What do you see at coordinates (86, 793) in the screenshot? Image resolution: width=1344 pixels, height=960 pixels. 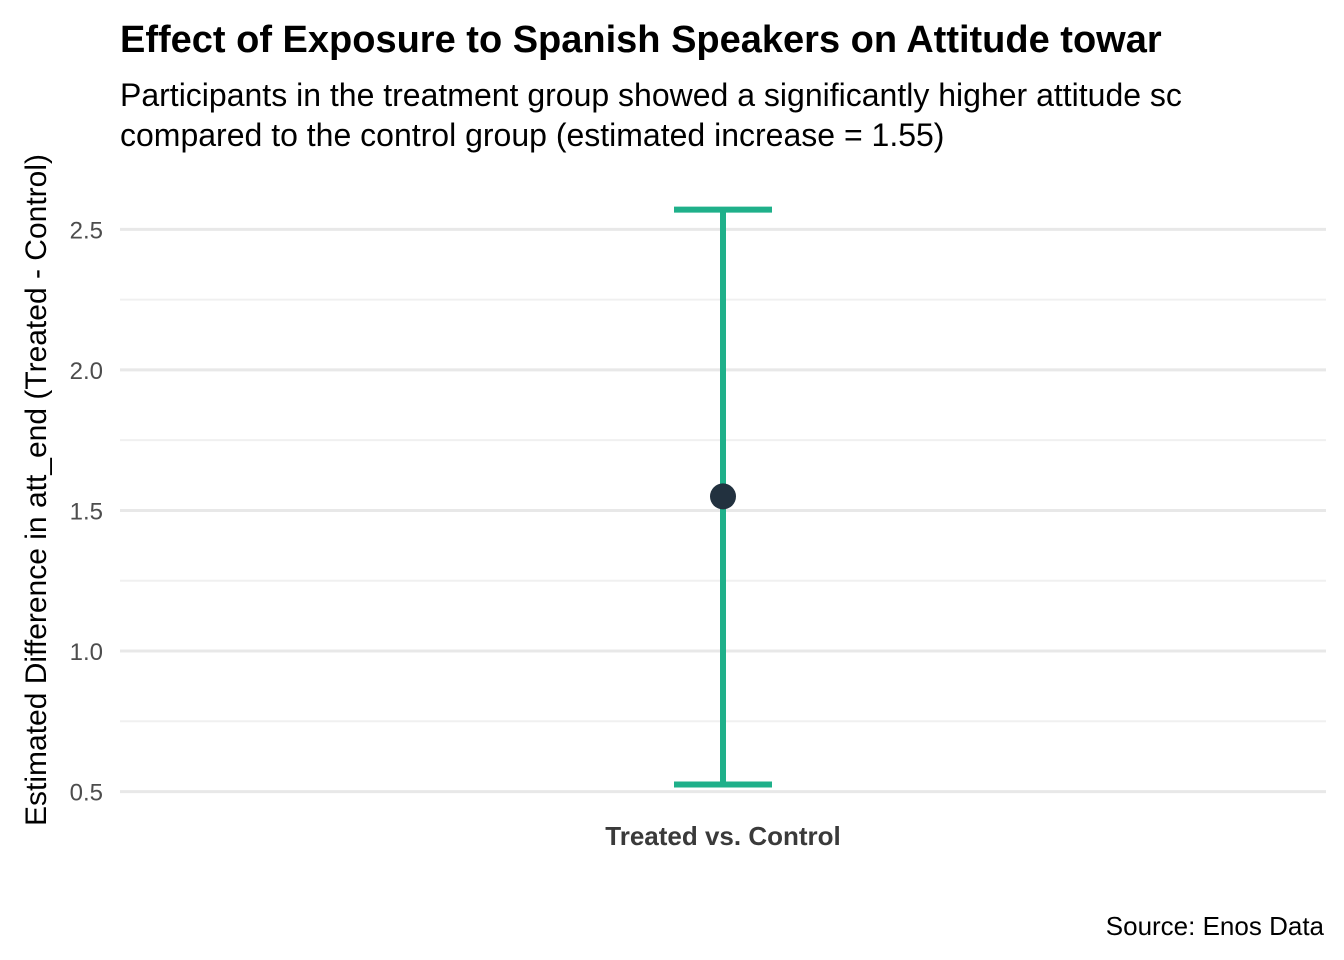 I see `y-tick-label: 0.5` at bounding box center [86, 793].